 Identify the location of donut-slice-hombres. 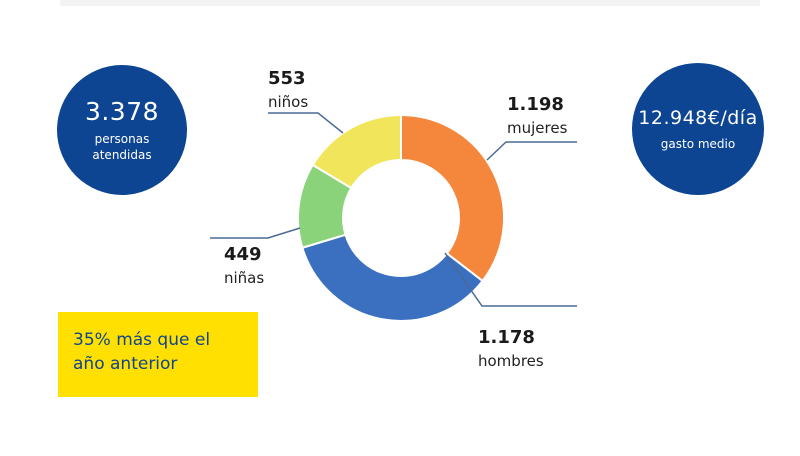
(392, 277).